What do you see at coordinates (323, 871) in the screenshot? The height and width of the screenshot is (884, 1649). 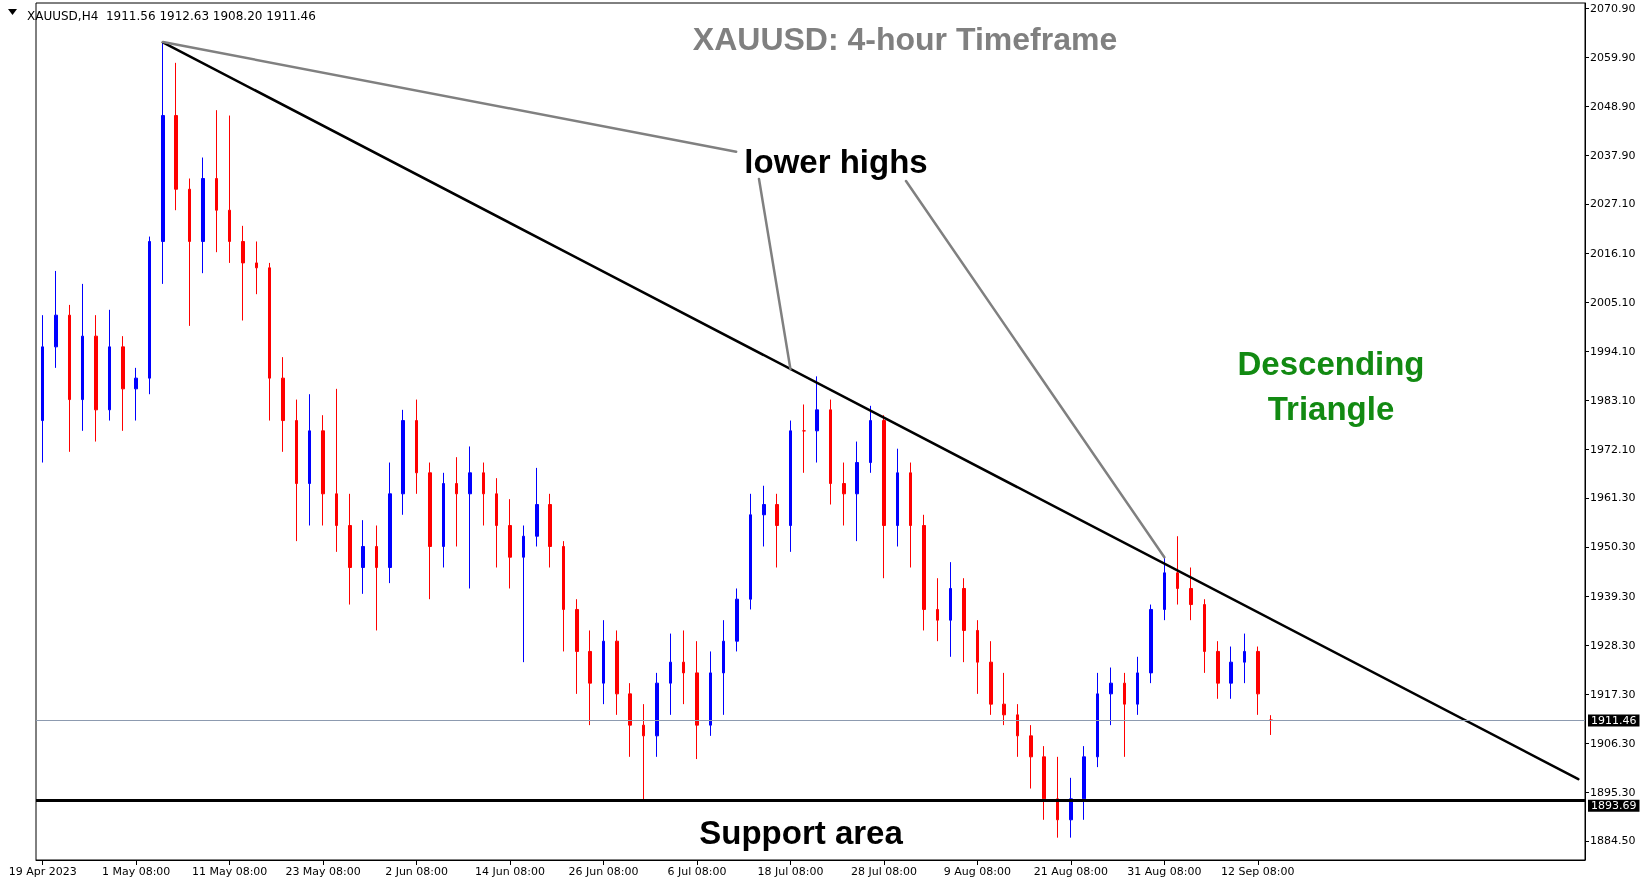 I see `x-tick-label: 23 May 08:00` at bounding box center [323, 871].